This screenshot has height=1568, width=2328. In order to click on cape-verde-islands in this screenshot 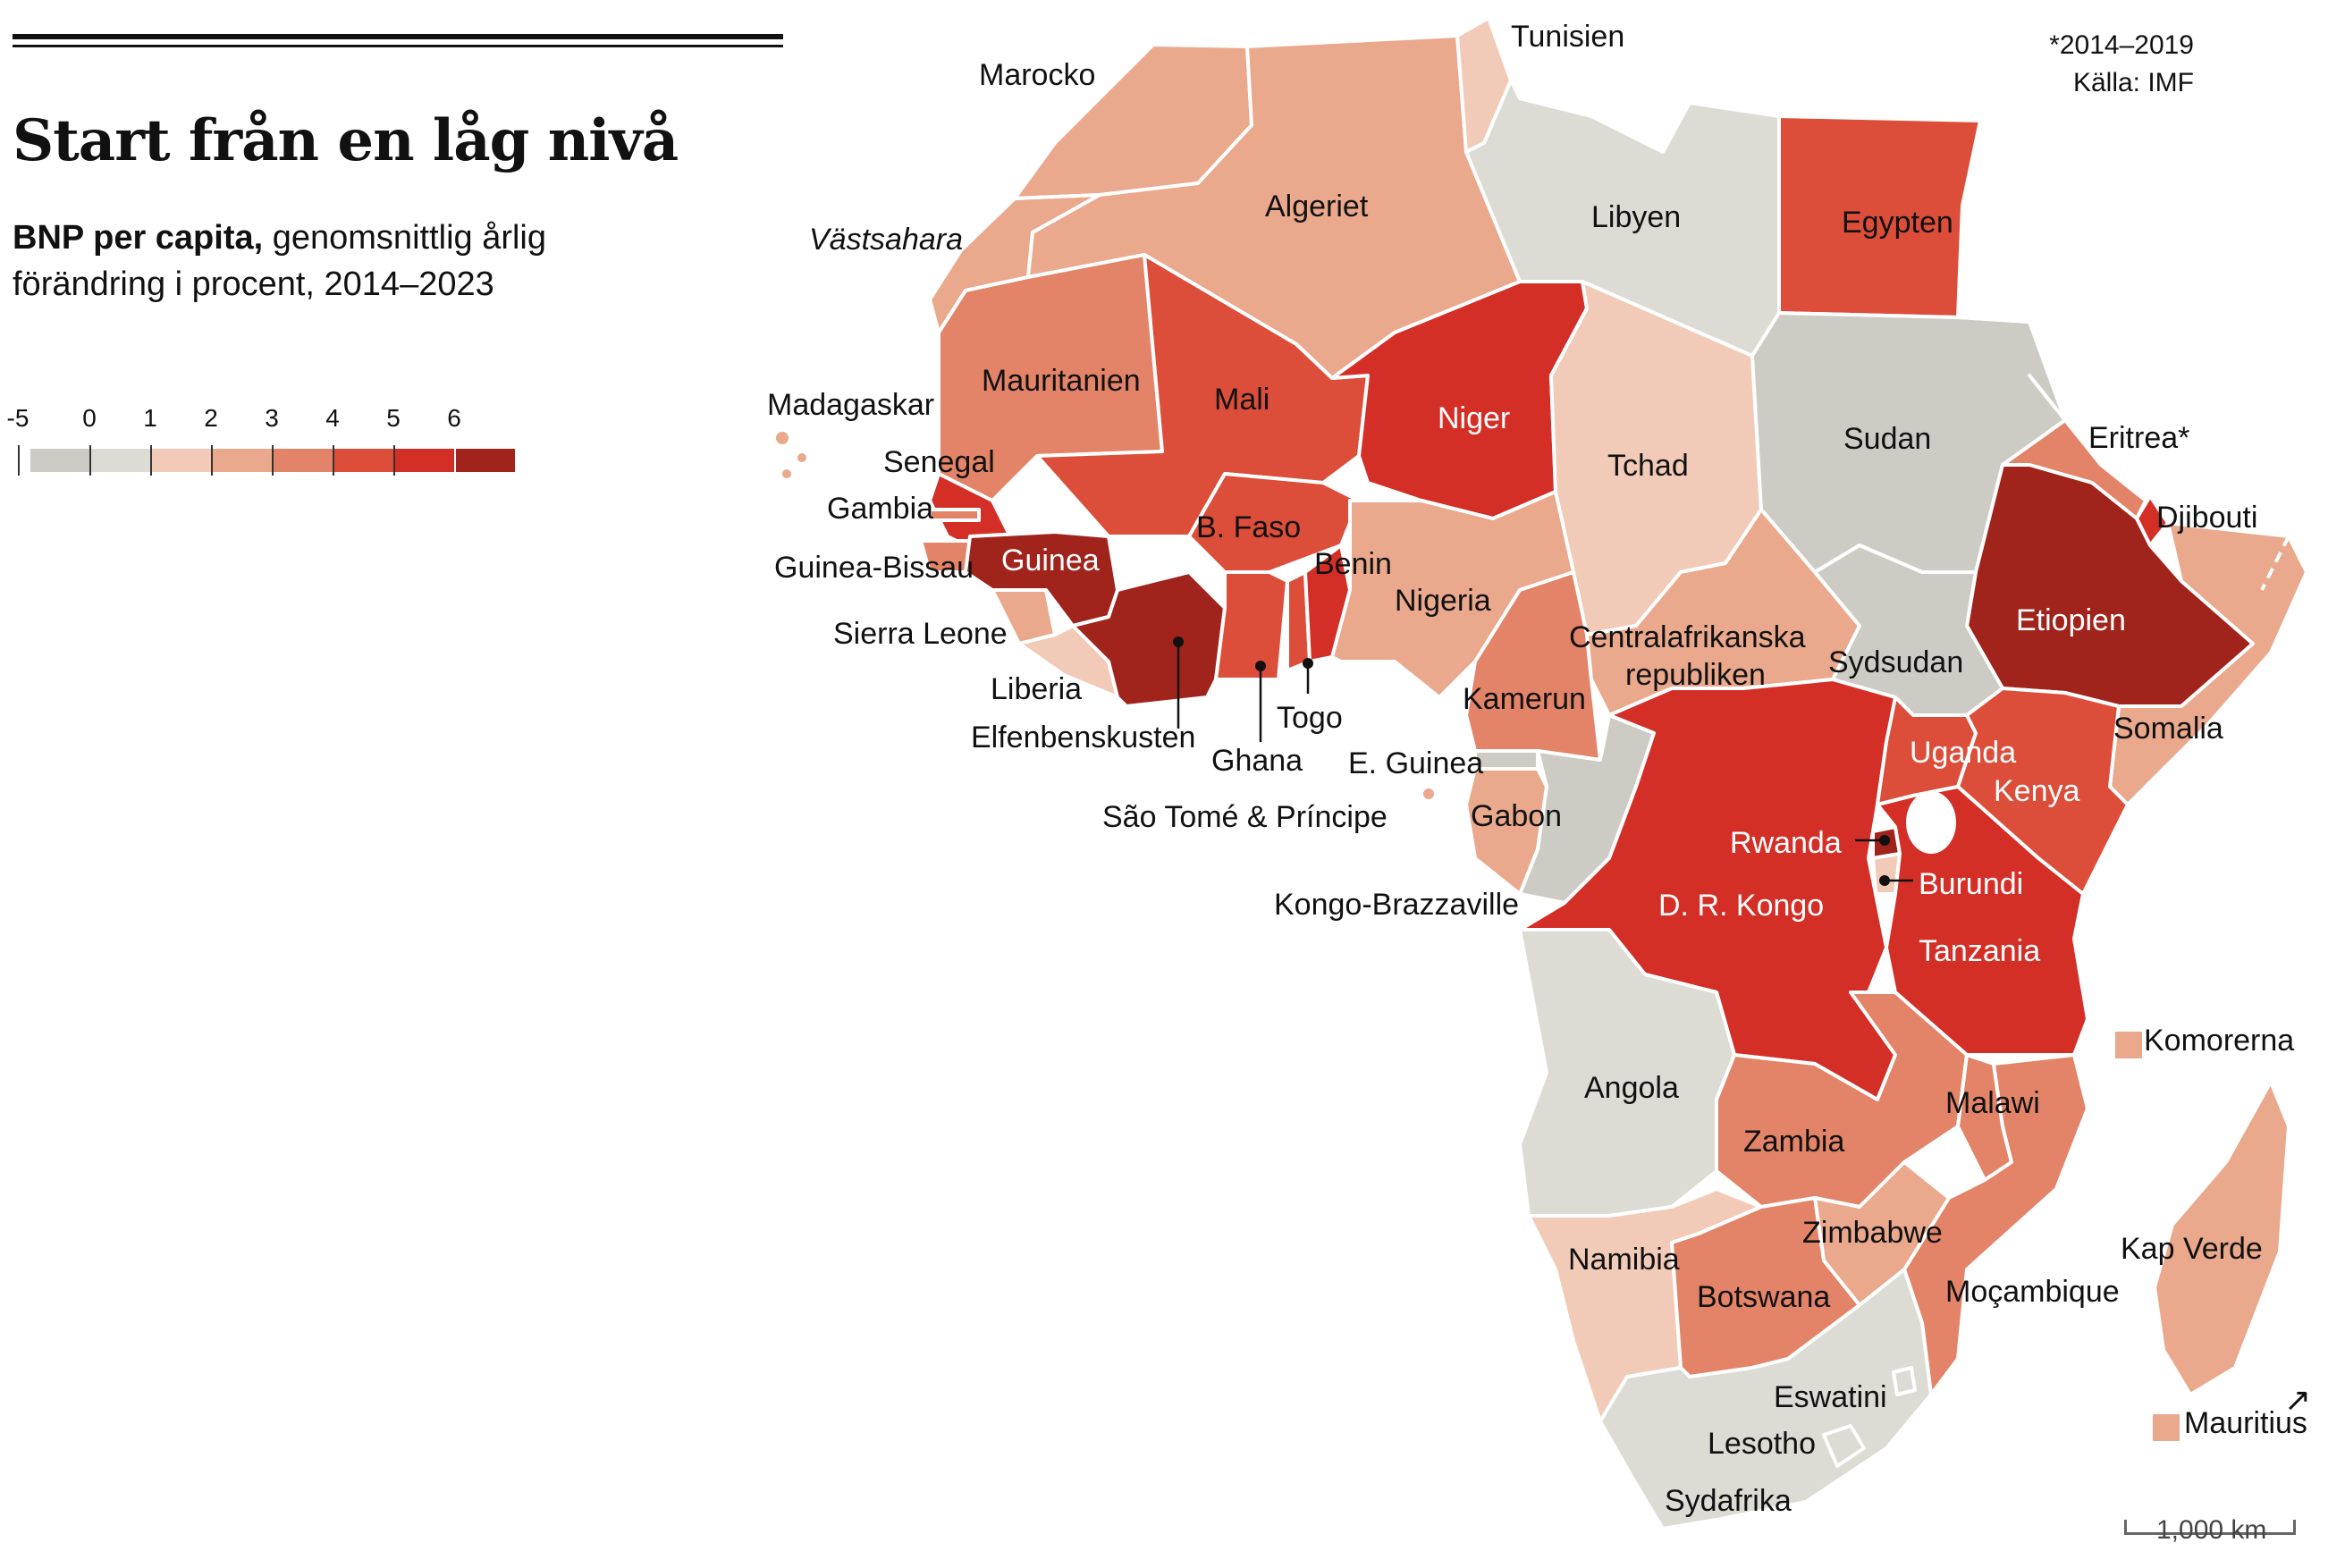, I will do `click(791, 455)`.